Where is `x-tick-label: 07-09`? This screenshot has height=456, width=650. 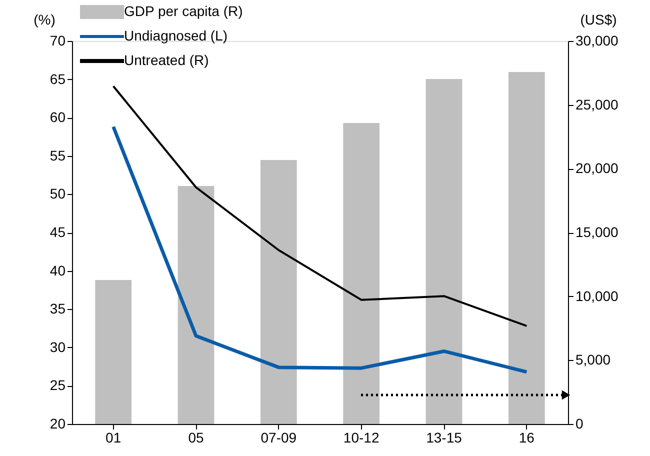 x-tick-label: 07-09 is located at coordinates (278, 438).